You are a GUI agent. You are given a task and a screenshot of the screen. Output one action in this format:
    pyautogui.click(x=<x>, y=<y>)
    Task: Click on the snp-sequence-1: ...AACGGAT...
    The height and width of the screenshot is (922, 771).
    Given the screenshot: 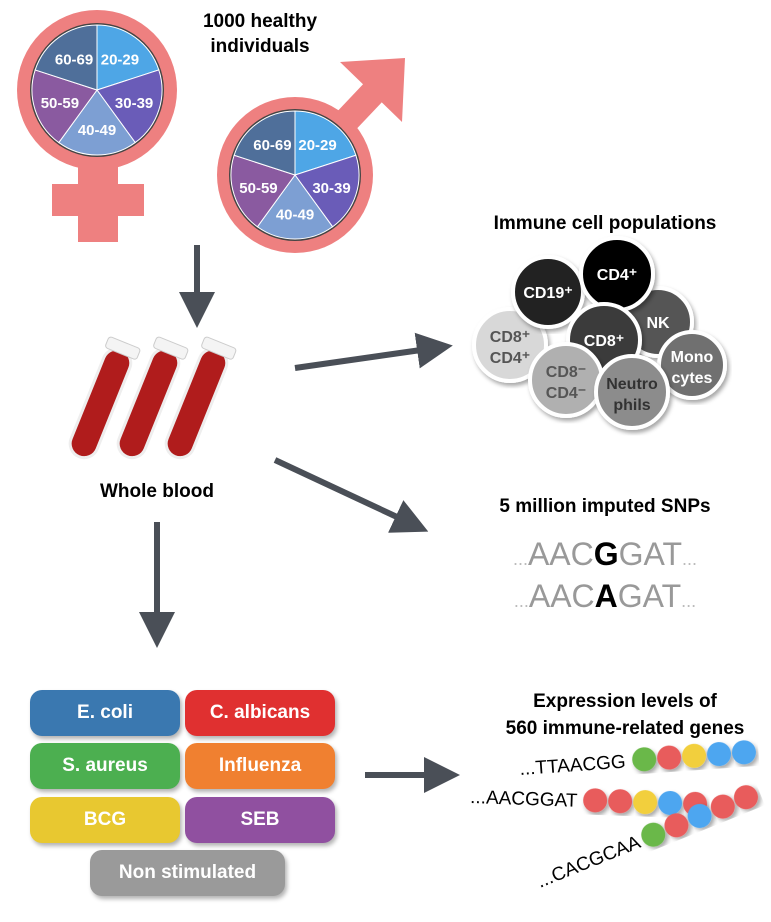 What is the action you would take?
    pyautogui.click(x=605, y=554)
    